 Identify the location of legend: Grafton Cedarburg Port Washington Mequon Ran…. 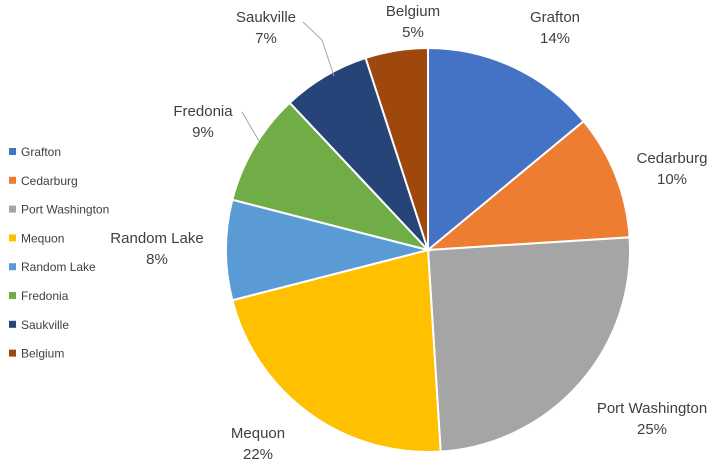
(59, 253).